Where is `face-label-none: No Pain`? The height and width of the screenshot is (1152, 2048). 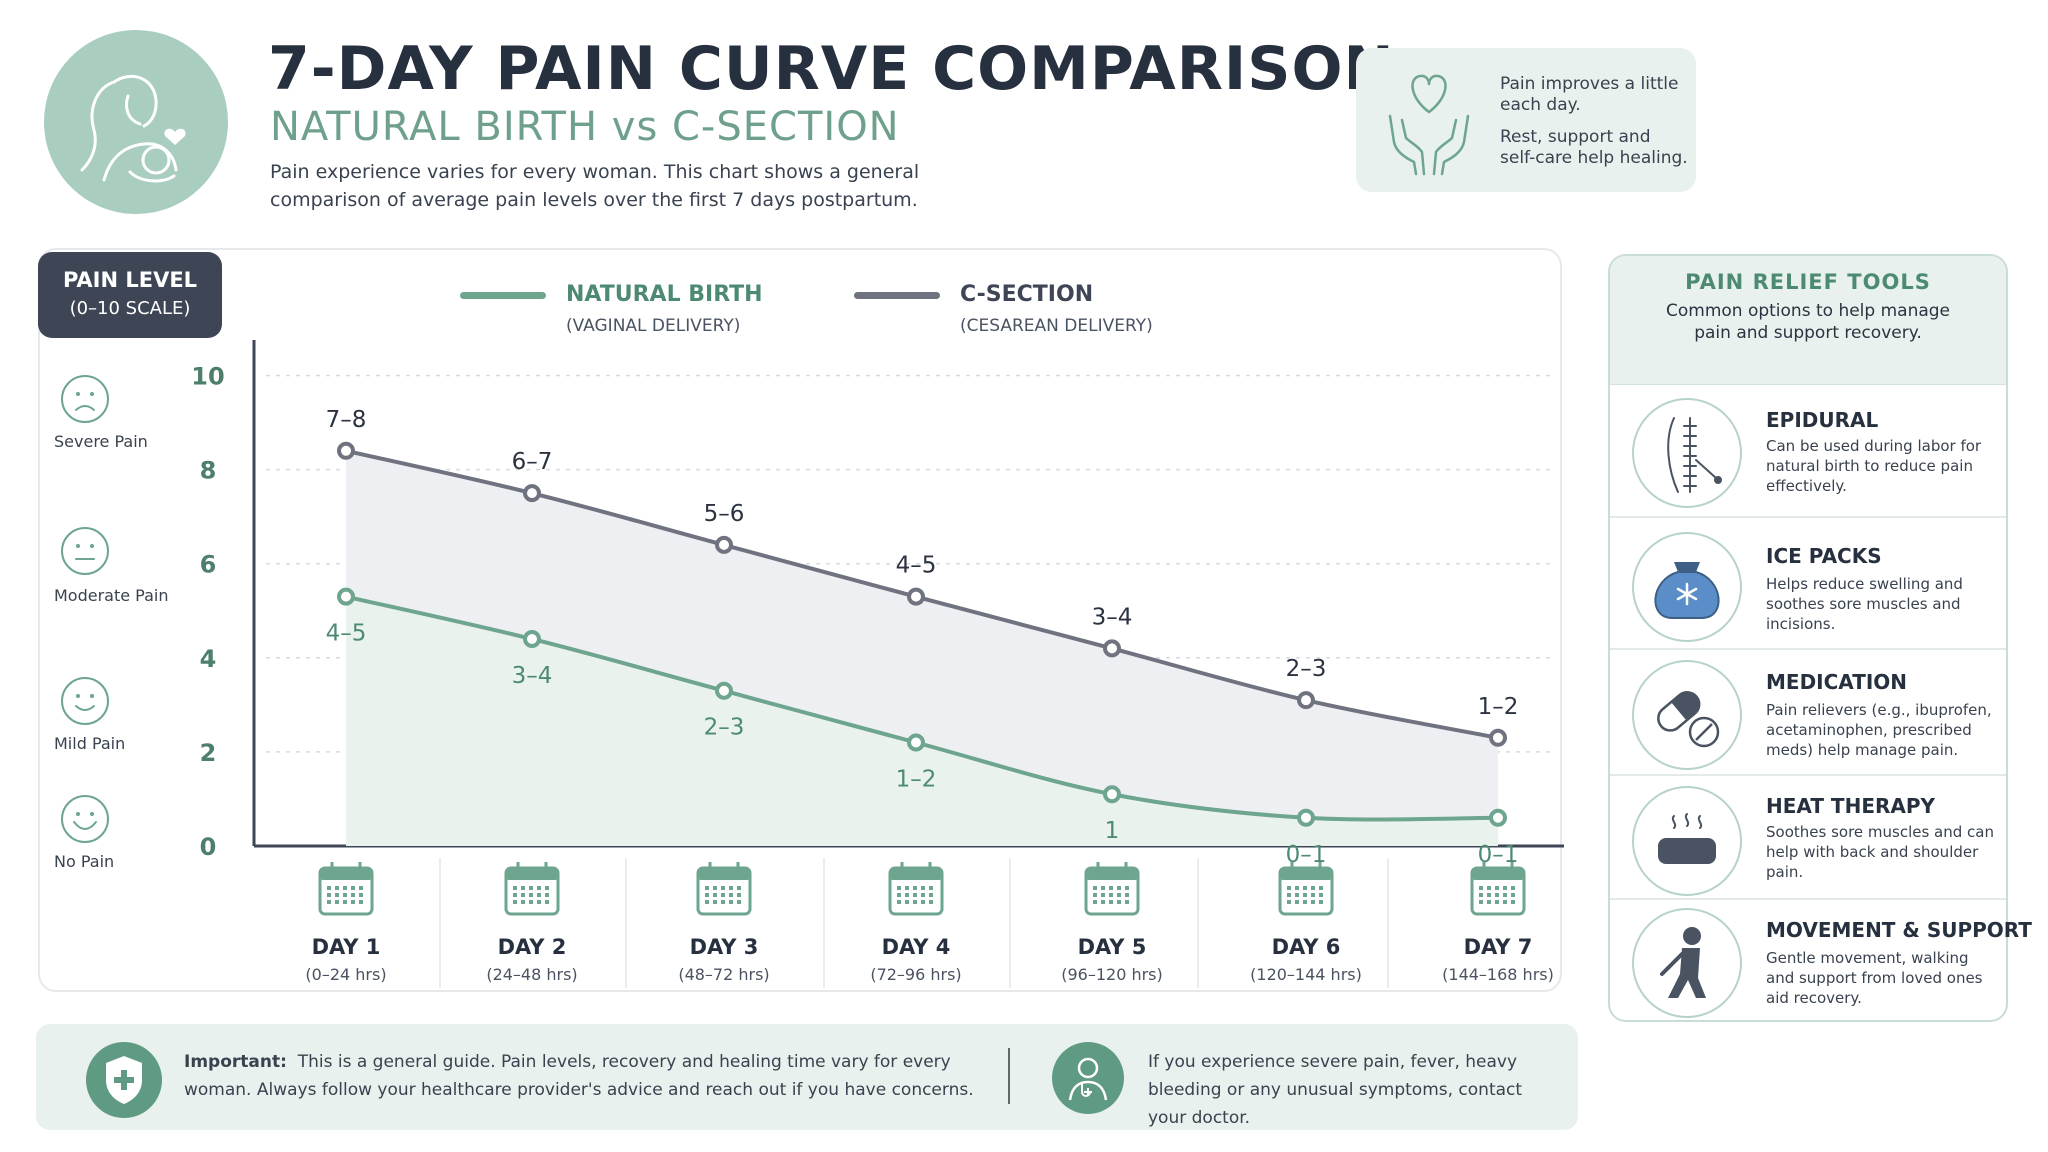 face-label-none: No Pain is located at coordinates (84, 861).